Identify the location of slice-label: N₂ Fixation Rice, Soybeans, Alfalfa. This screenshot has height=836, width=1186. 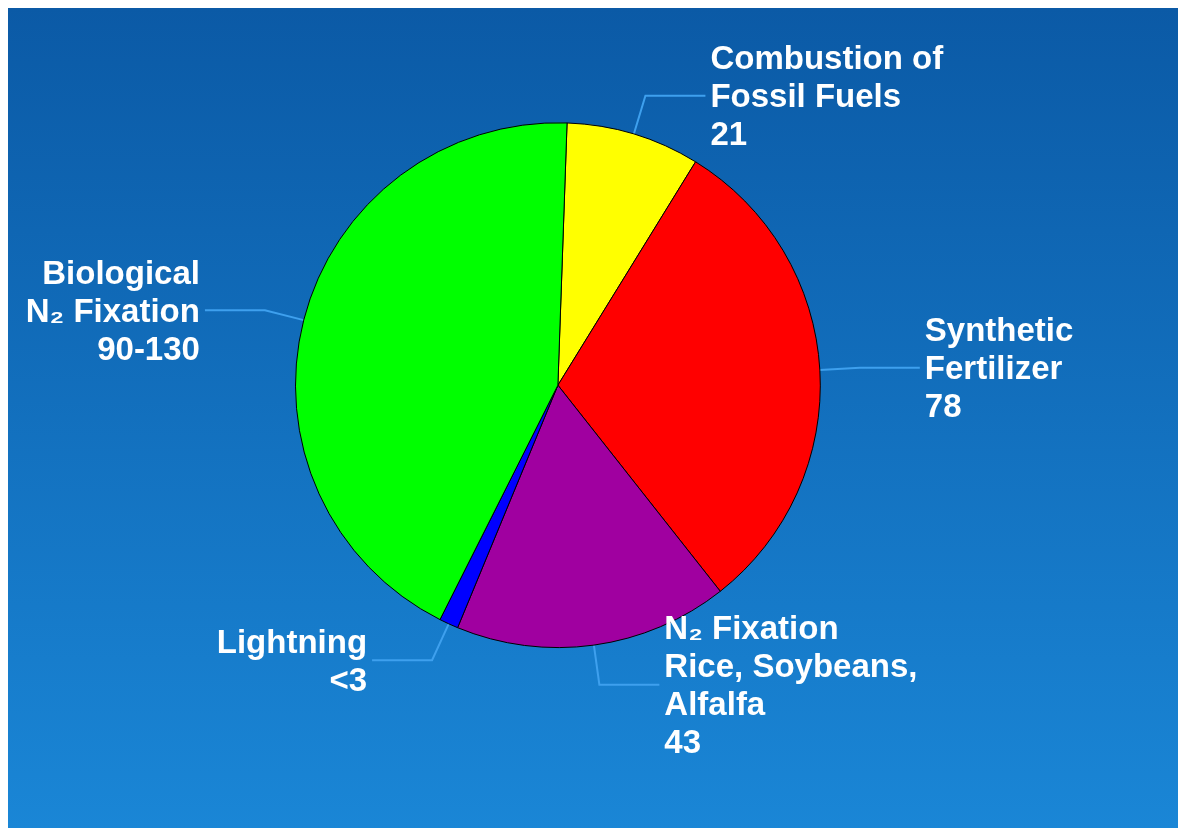
(791, 666).